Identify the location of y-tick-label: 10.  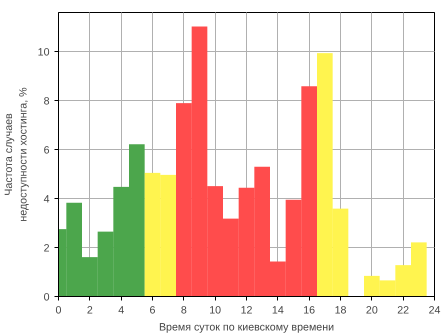
(44, 52).